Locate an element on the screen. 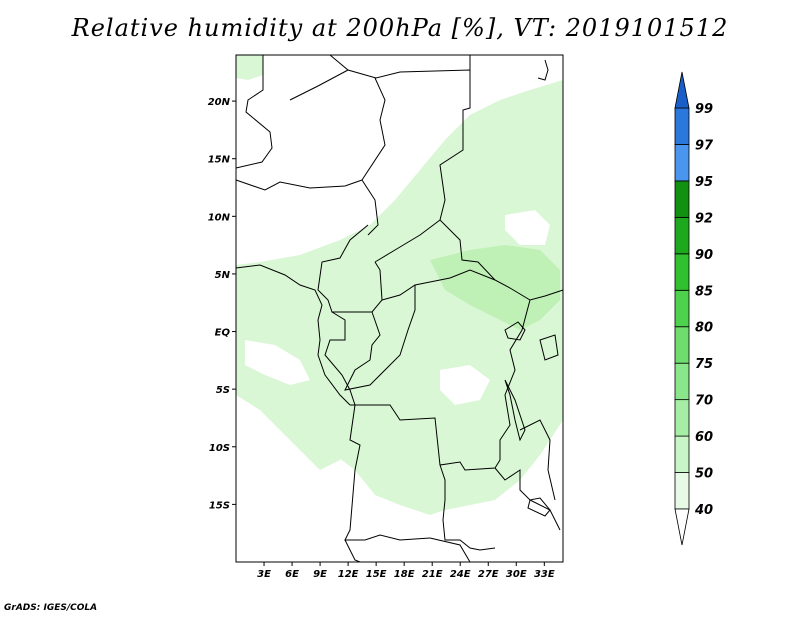 The width and height of the screenshot is (800, 618). lon-tick-label: 33E is located at coordinates (544, 574).